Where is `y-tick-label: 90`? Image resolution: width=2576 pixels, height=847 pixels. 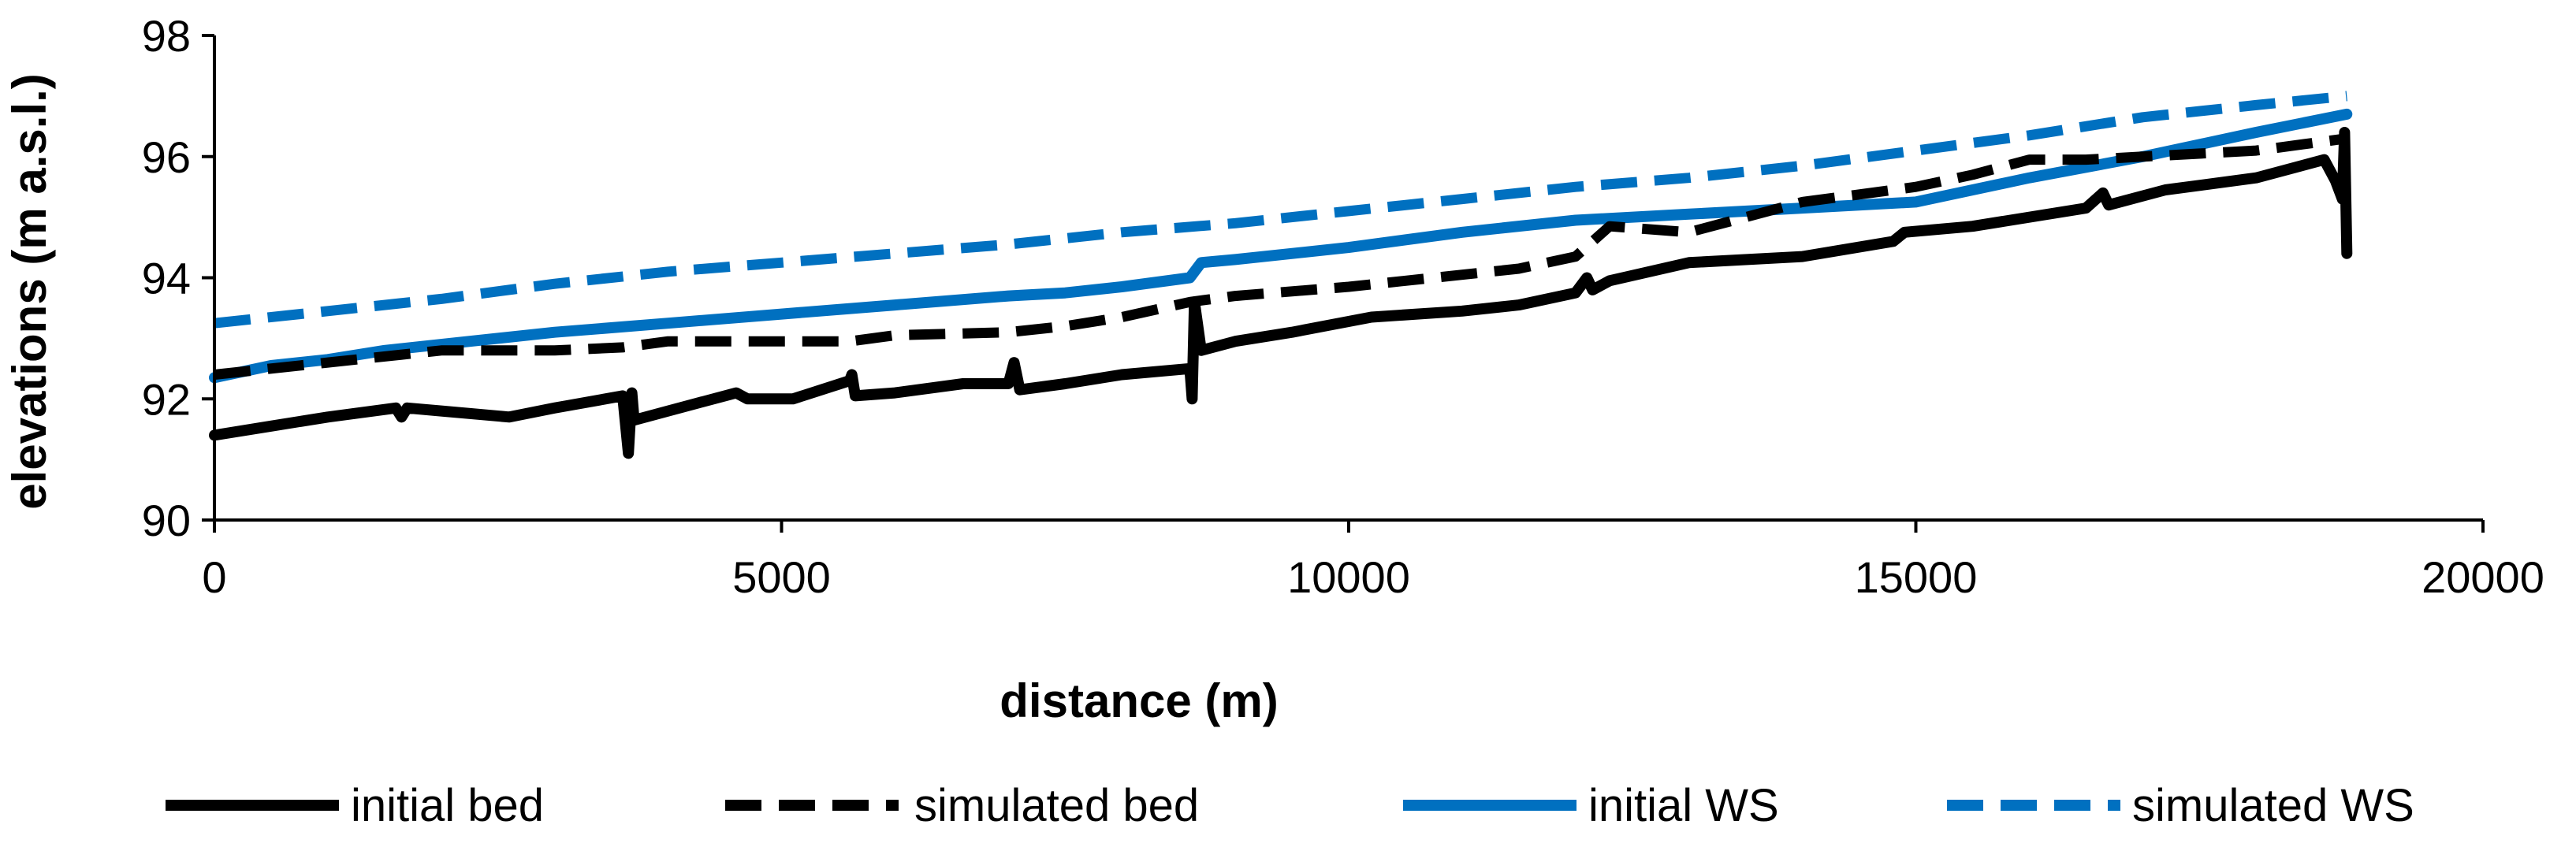
y-tick-label: 90 is located at coordinates (166, 520).